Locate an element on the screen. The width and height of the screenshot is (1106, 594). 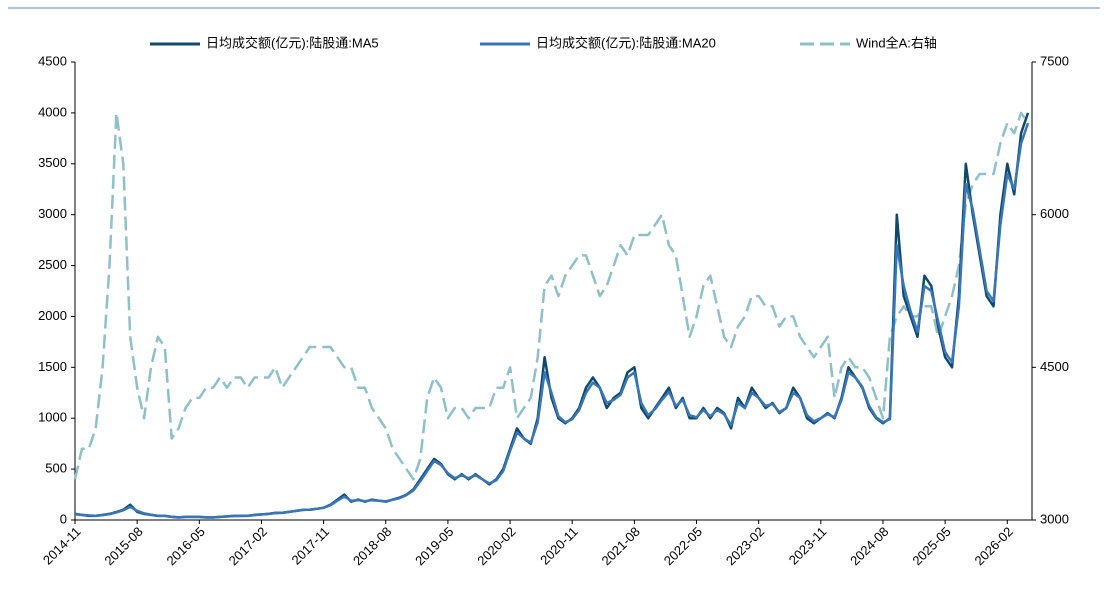
y-tick-label: 4000 is located at coordinates (52, 111).